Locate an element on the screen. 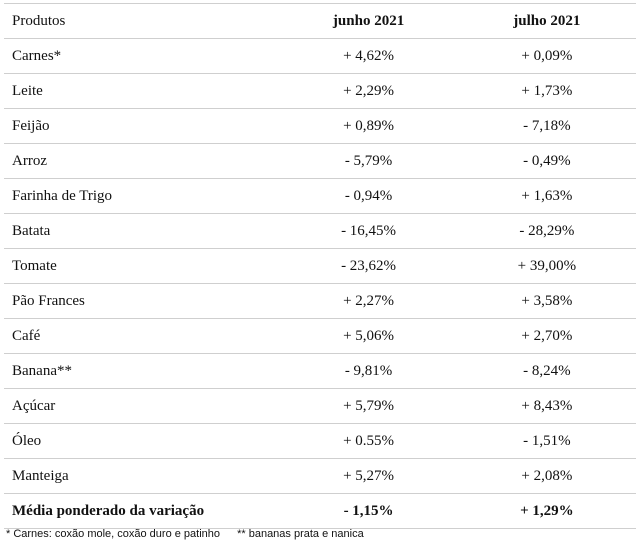 This screenshot has height=545, width=640. table-row: Óleo + 0.55% - 1,51% is located at coordinates (320, 441).